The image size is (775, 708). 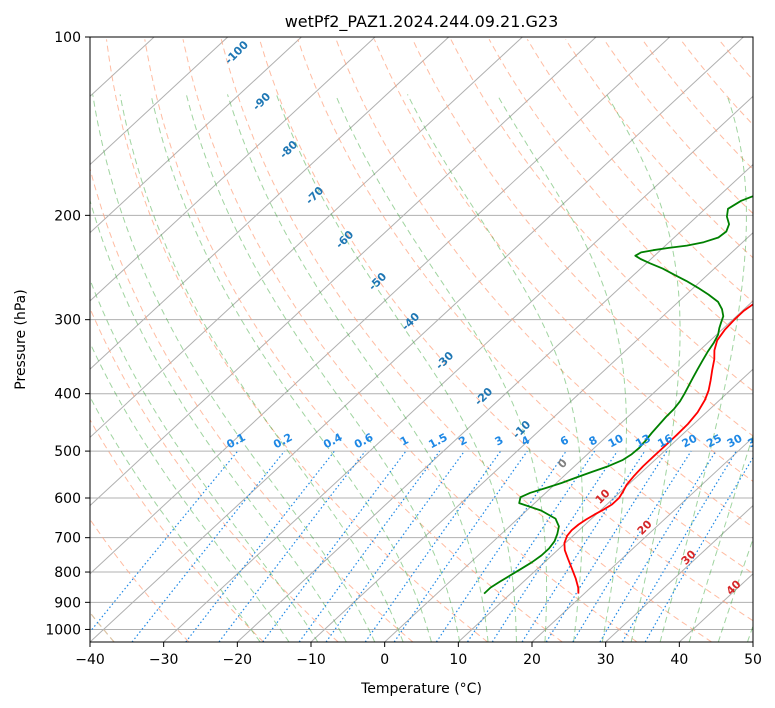 I want to click on x-tick-label: 10, so click(x=458, y=660).